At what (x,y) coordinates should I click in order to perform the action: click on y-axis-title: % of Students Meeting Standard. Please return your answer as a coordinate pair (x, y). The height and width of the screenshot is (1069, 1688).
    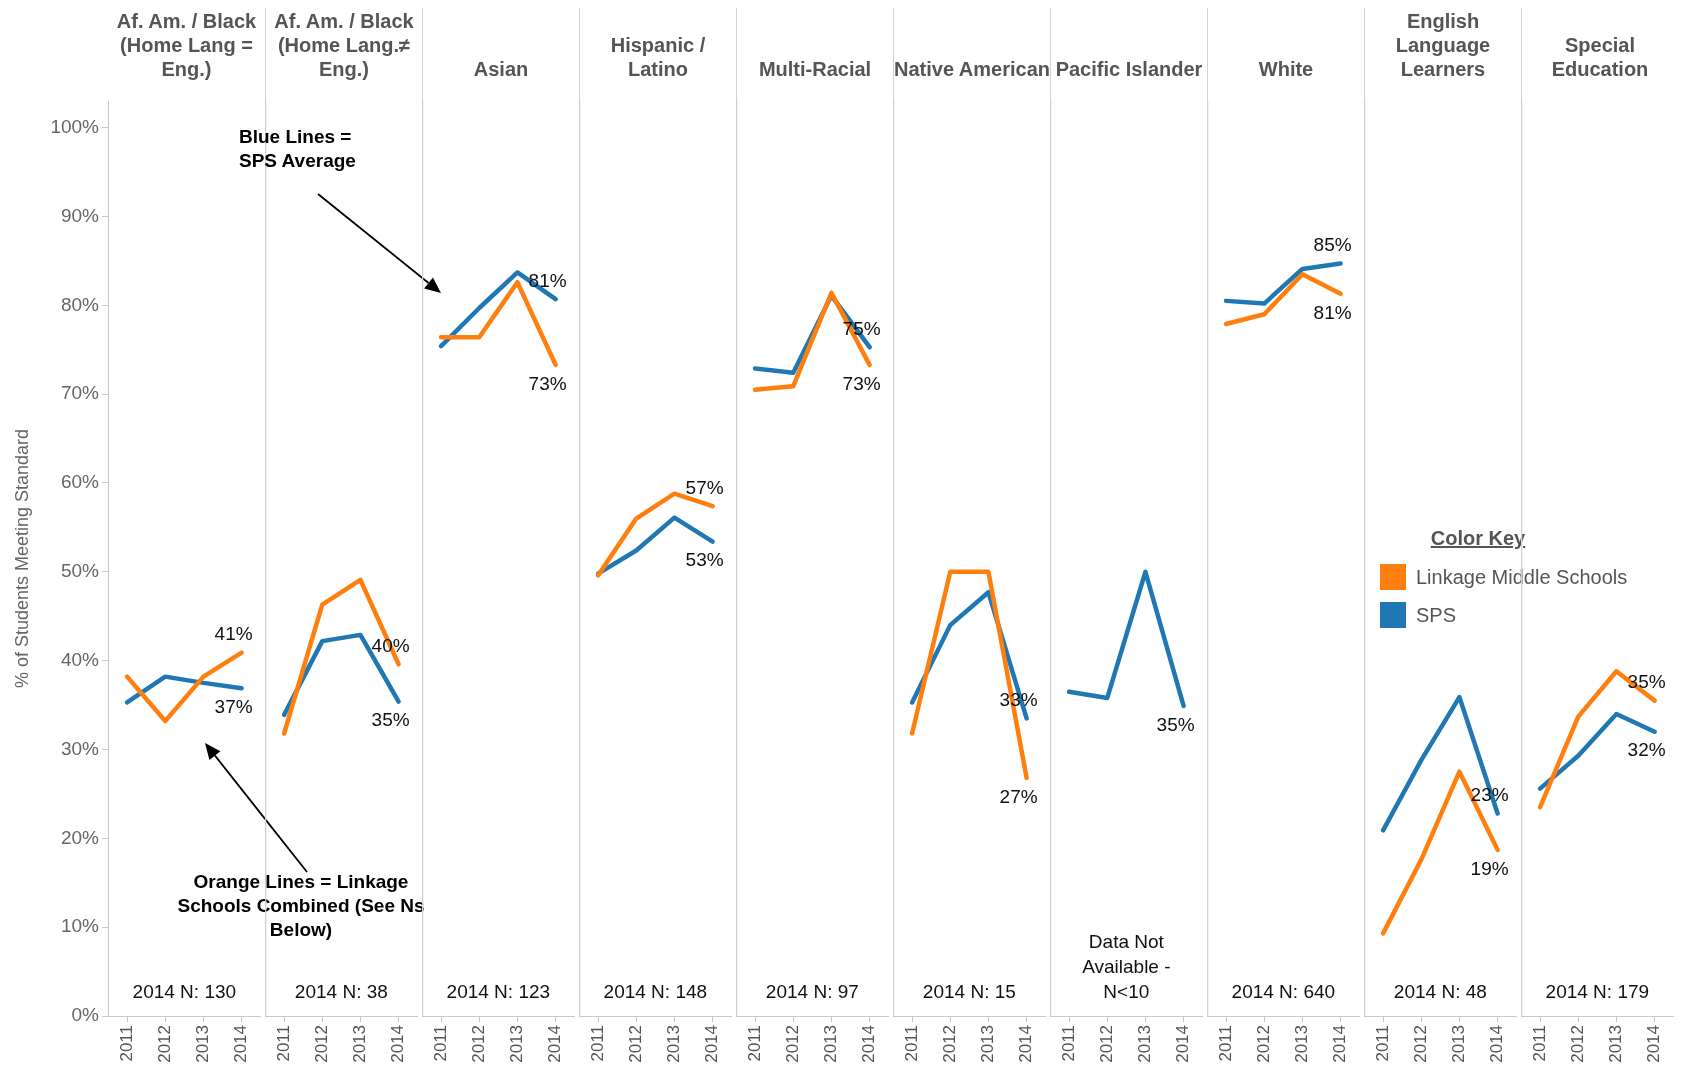
    Looking at the image, I should click on (21, 558).